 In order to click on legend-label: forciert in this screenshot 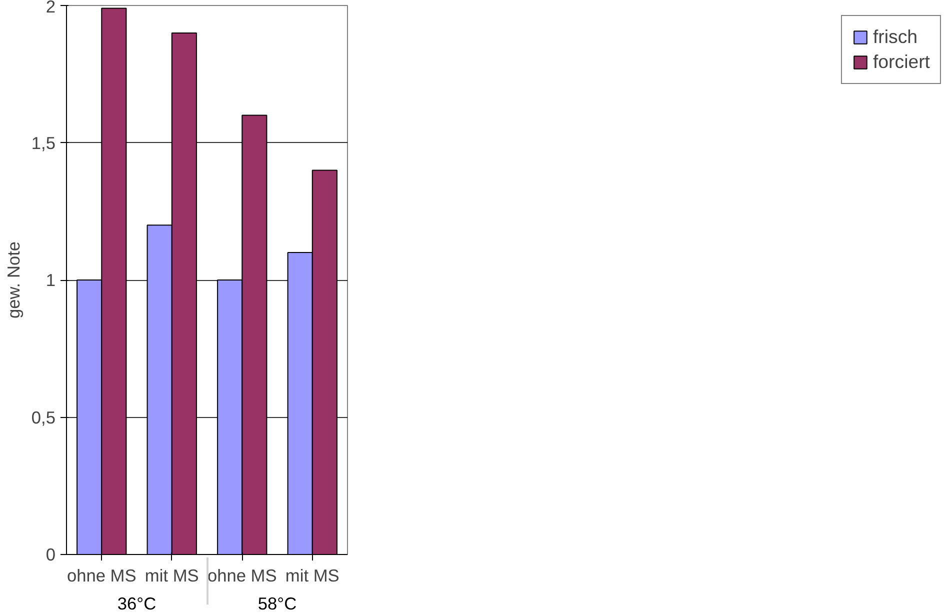, I will do `click(901, 62)`.